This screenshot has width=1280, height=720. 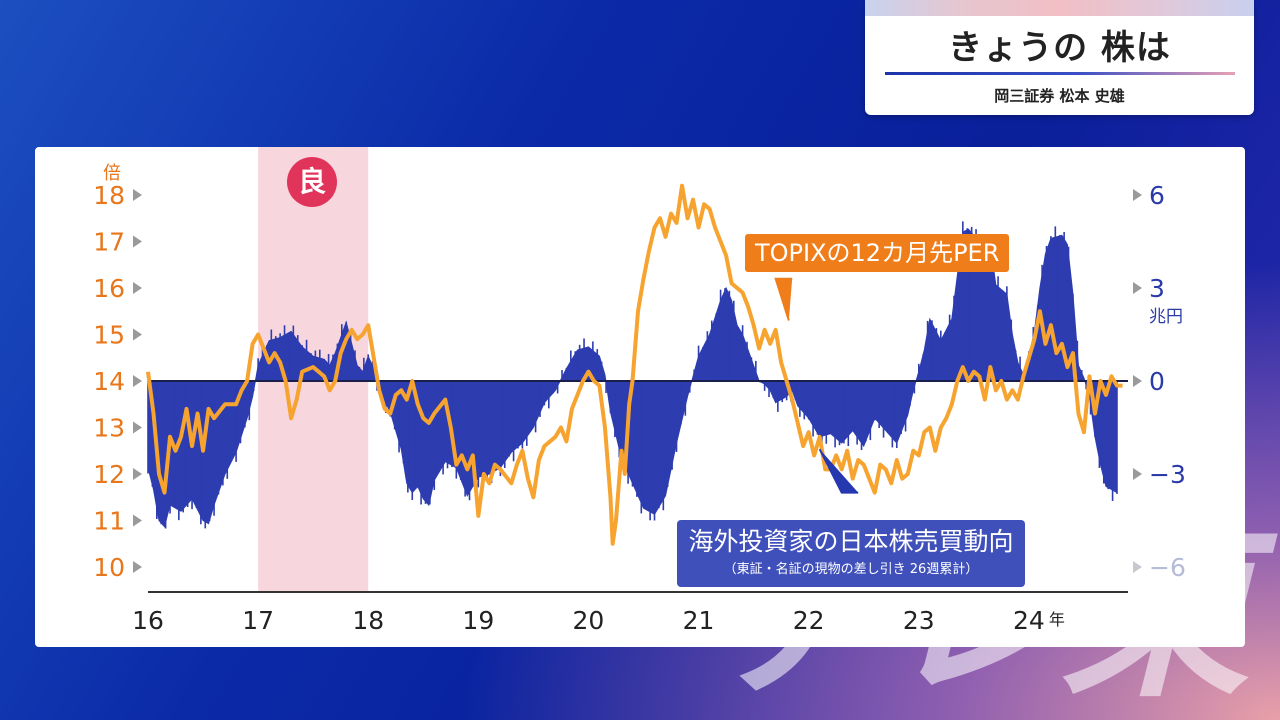 I want to click on flow-callout-pointer, so click(x=838, y=471).